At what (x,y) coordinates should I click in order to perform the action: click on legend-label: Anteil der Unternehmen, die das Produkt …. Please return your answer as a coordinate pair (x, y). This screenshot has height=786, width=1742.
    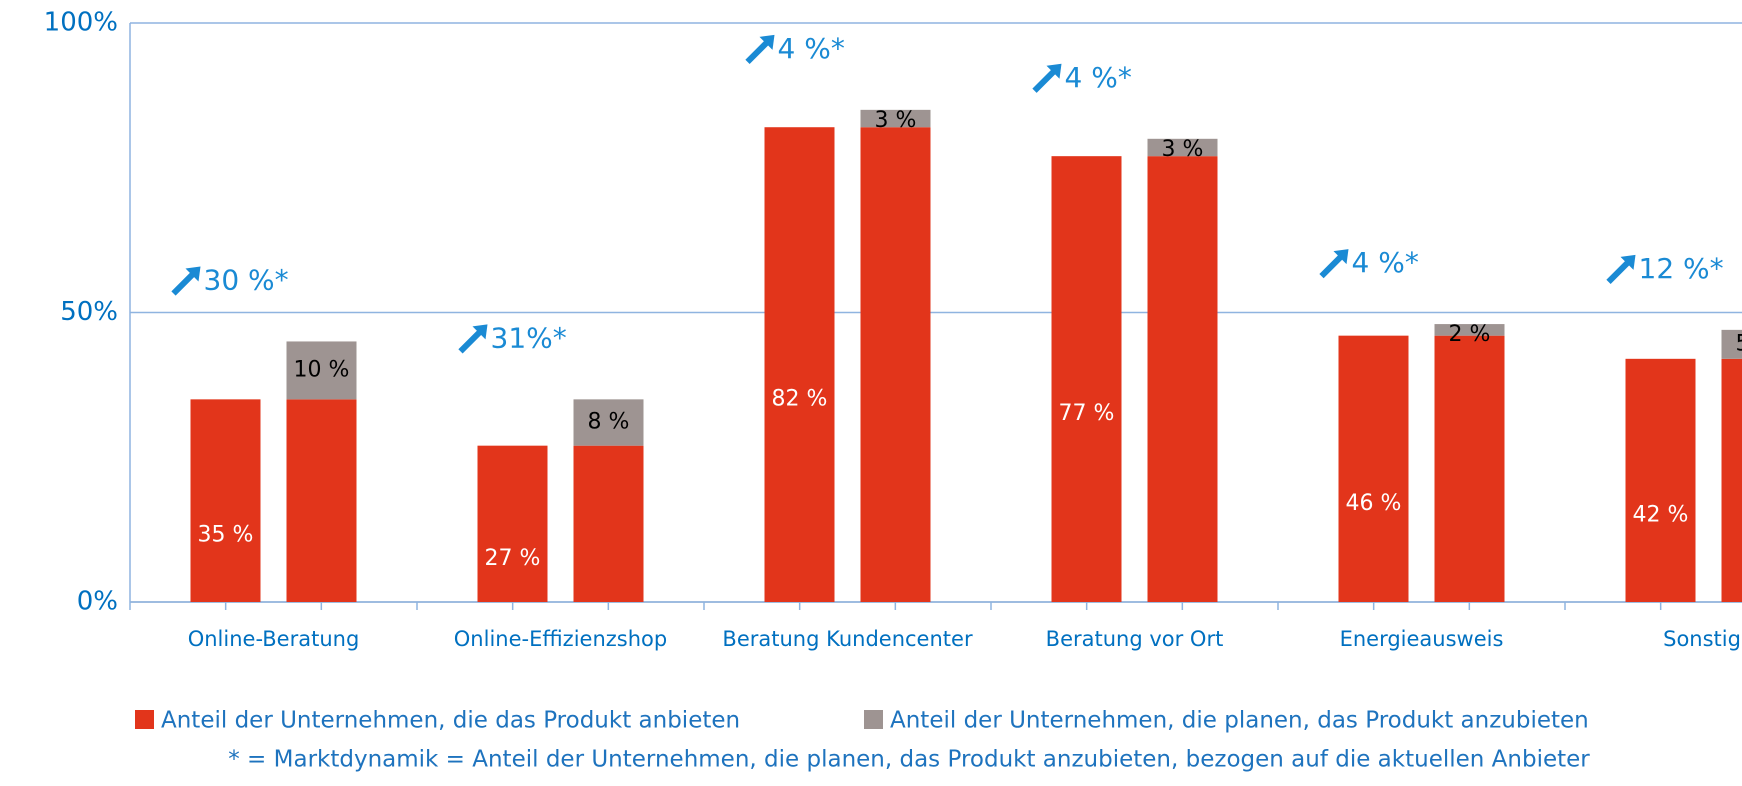
    Looking at the image, I should click on (450, 721).